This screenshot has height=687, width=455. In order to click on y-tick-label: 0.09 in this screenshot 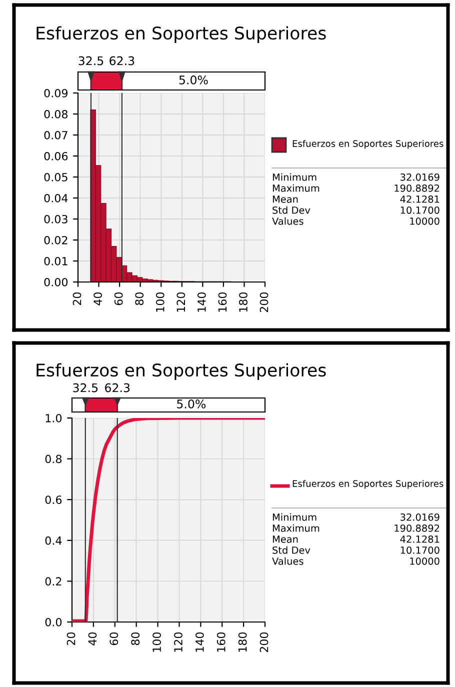, I will do `click(56, 93)`.